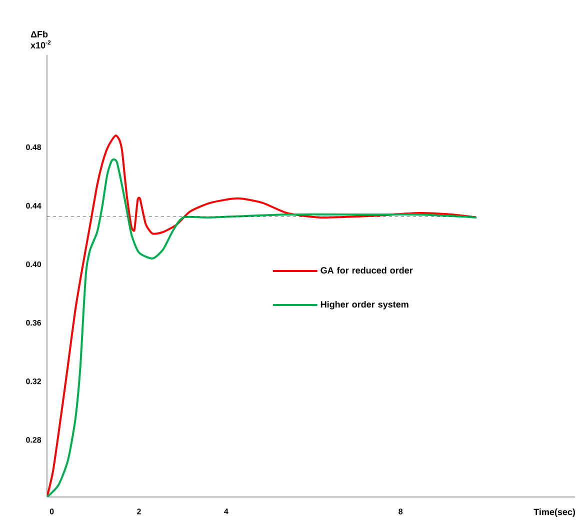  I want to click on y-axis-title: ΔFb x10$^{-2}$, so click(40, 39).